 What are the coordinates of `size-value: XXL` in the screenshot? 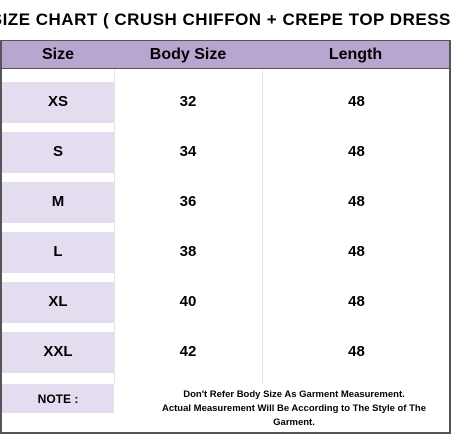 It's located at (58, 351).